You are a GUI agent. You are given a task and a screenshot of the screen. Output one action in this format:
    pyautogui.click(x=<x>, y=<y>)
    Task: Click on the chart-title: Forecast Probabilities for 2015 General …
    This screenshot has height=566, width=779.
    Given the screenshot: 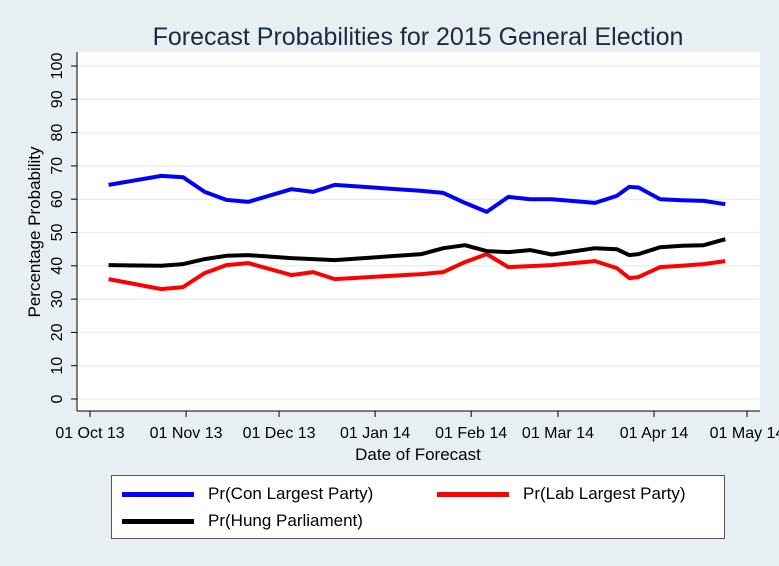 What is the action you would take?
    pyautogui.click(x=418, y=37)
    